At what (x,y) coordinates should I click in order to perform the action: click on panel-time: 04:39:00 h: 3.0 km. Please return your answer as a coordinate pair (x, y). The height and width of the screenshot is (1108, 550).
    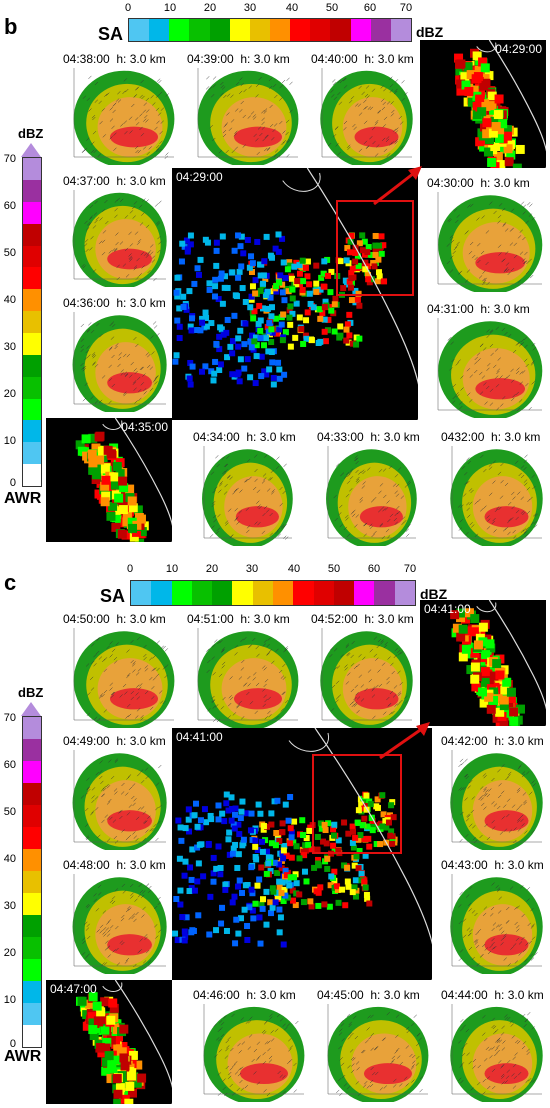
    Looking at the image, I should click on (238, 59).